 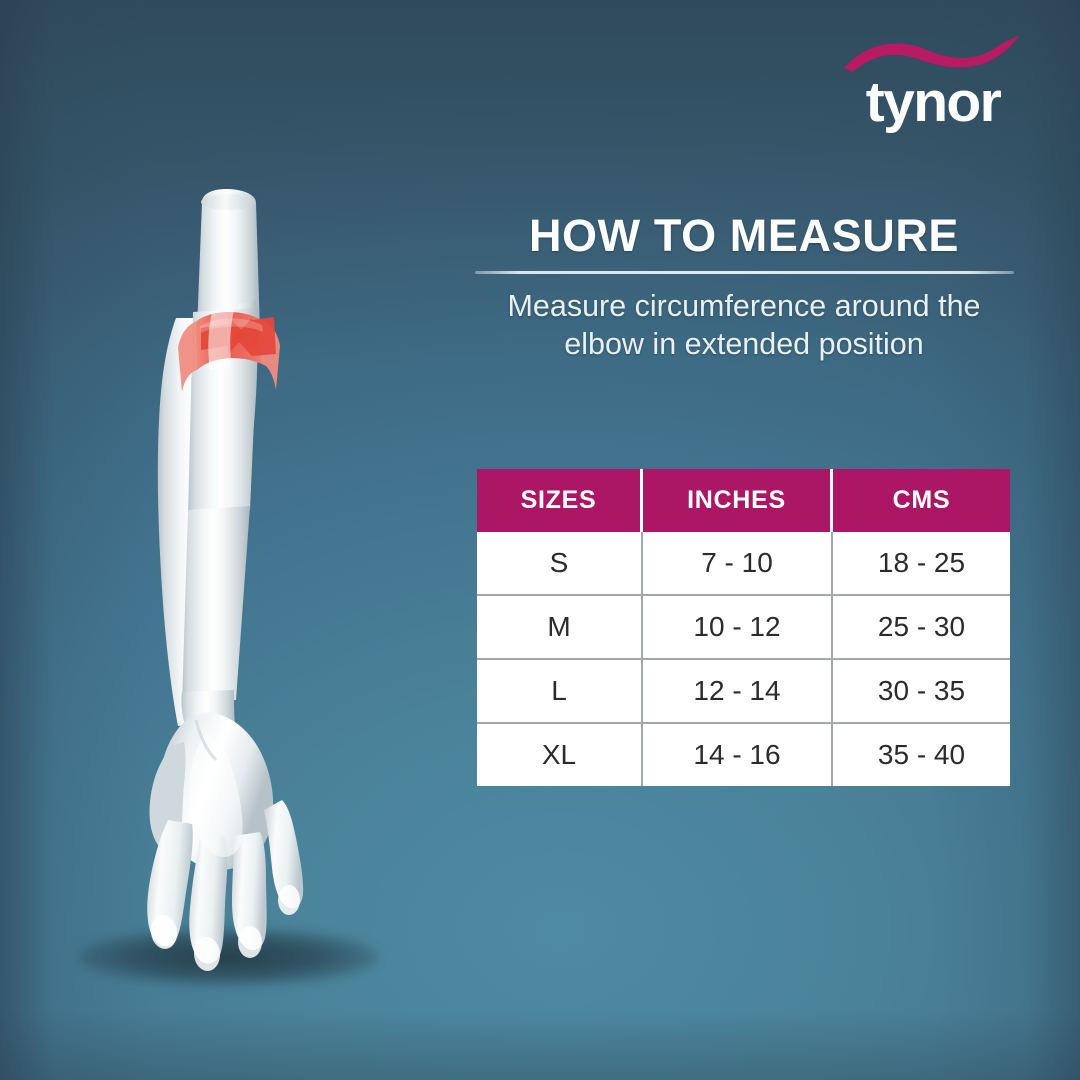 What do you see at coordinates (738, 755) in the screenshot?
I see `cell-inches: 14 - 16` at bounding box center [738, 755].